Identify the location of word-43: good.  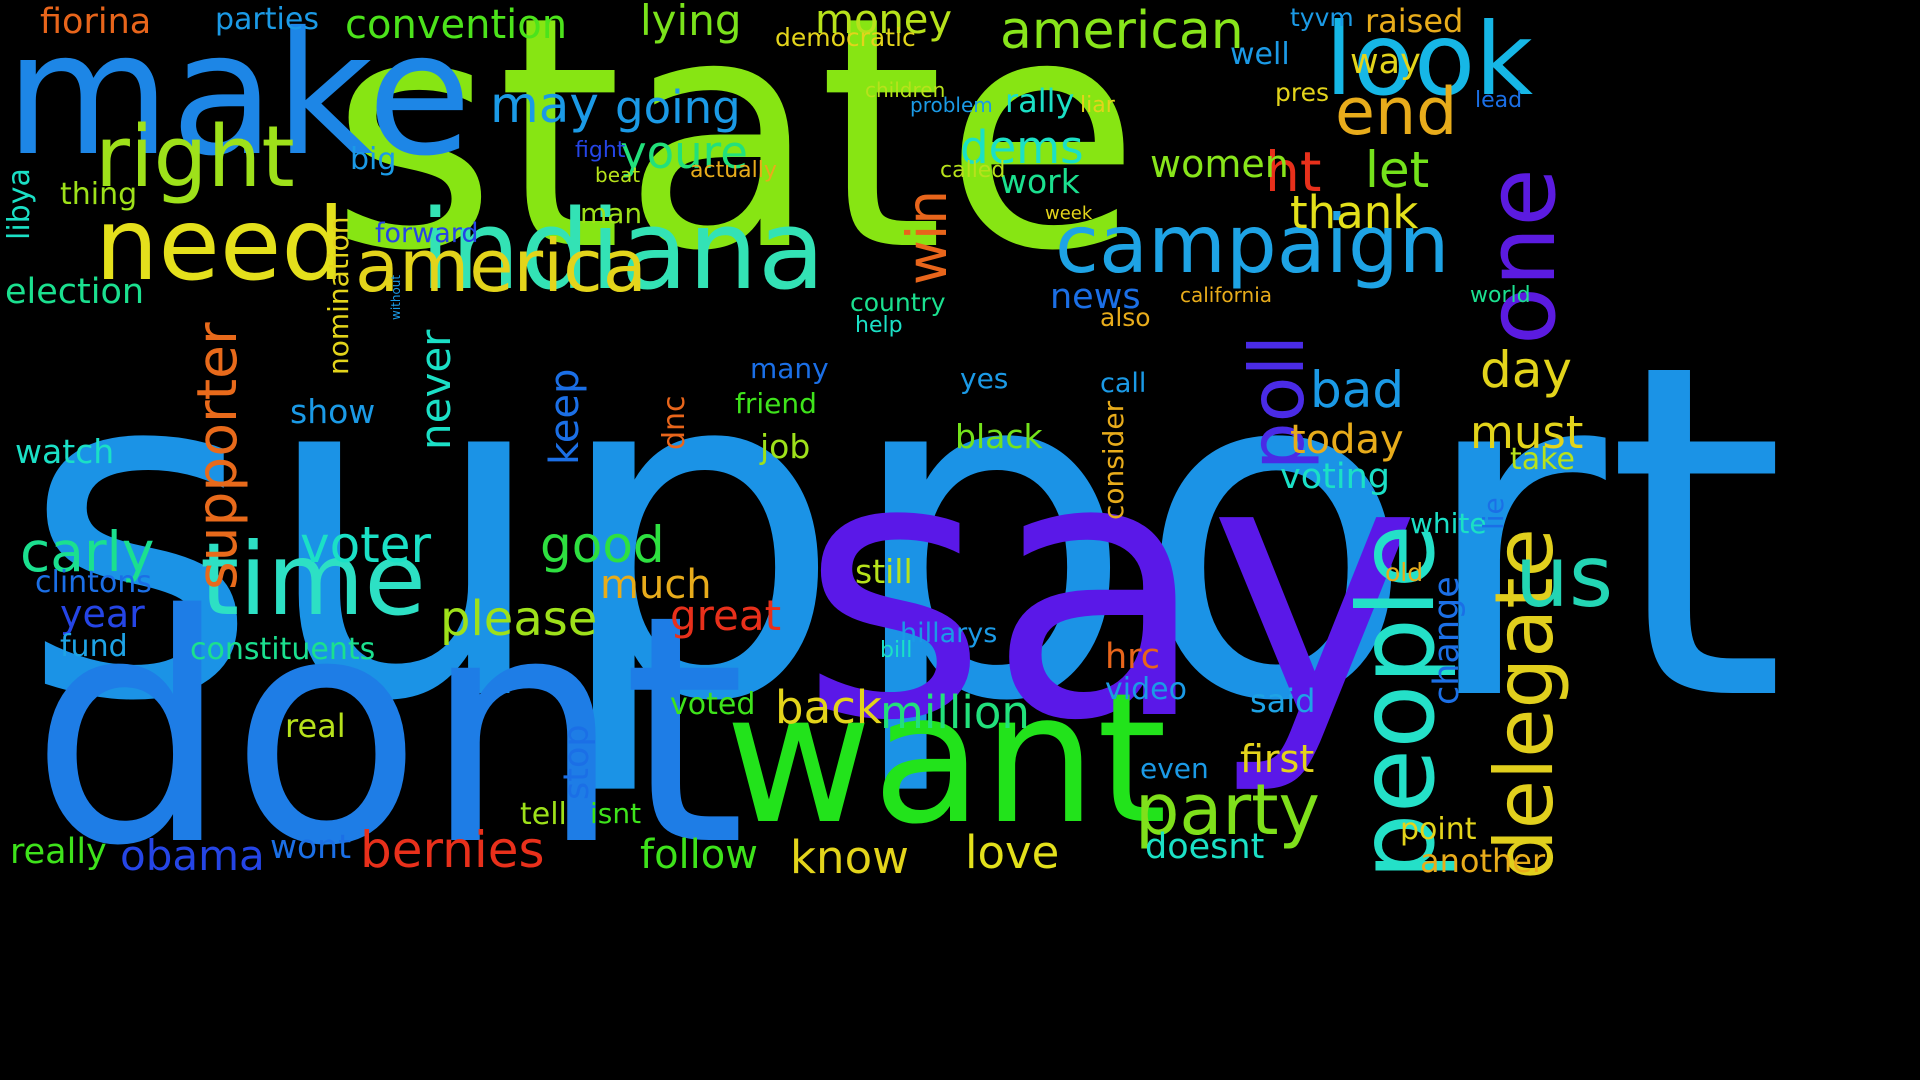
(602, 545).